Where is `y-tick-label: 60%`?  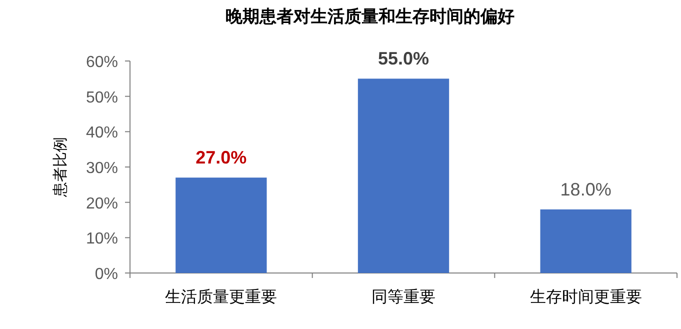 y-tick-label: 60% is located at coordinates (102, 62).